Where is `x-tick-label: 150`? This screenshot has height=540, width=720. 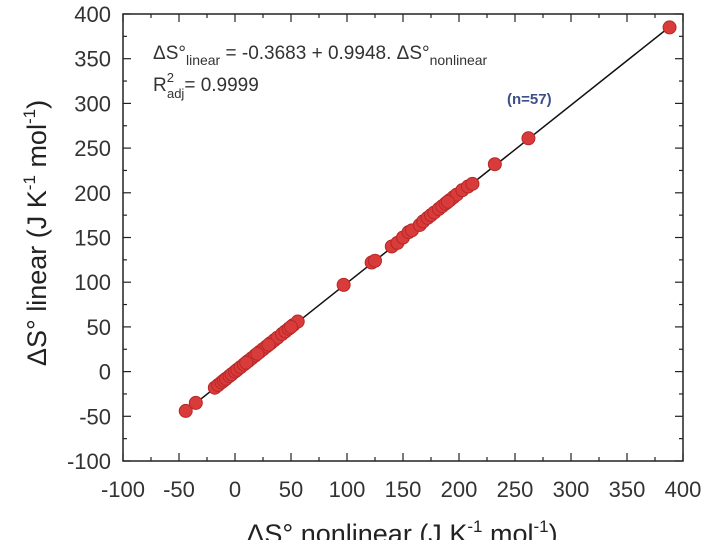
x-tick-label: 150 is located at coordinates (403, 489).